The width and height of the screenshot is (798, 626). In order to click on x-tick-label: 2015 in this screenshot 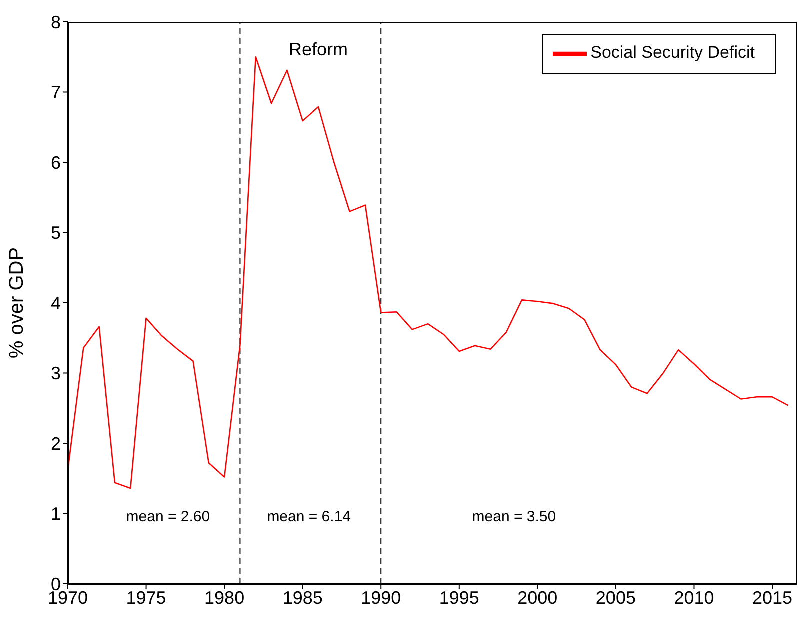, I will do `click(772, 598)`.